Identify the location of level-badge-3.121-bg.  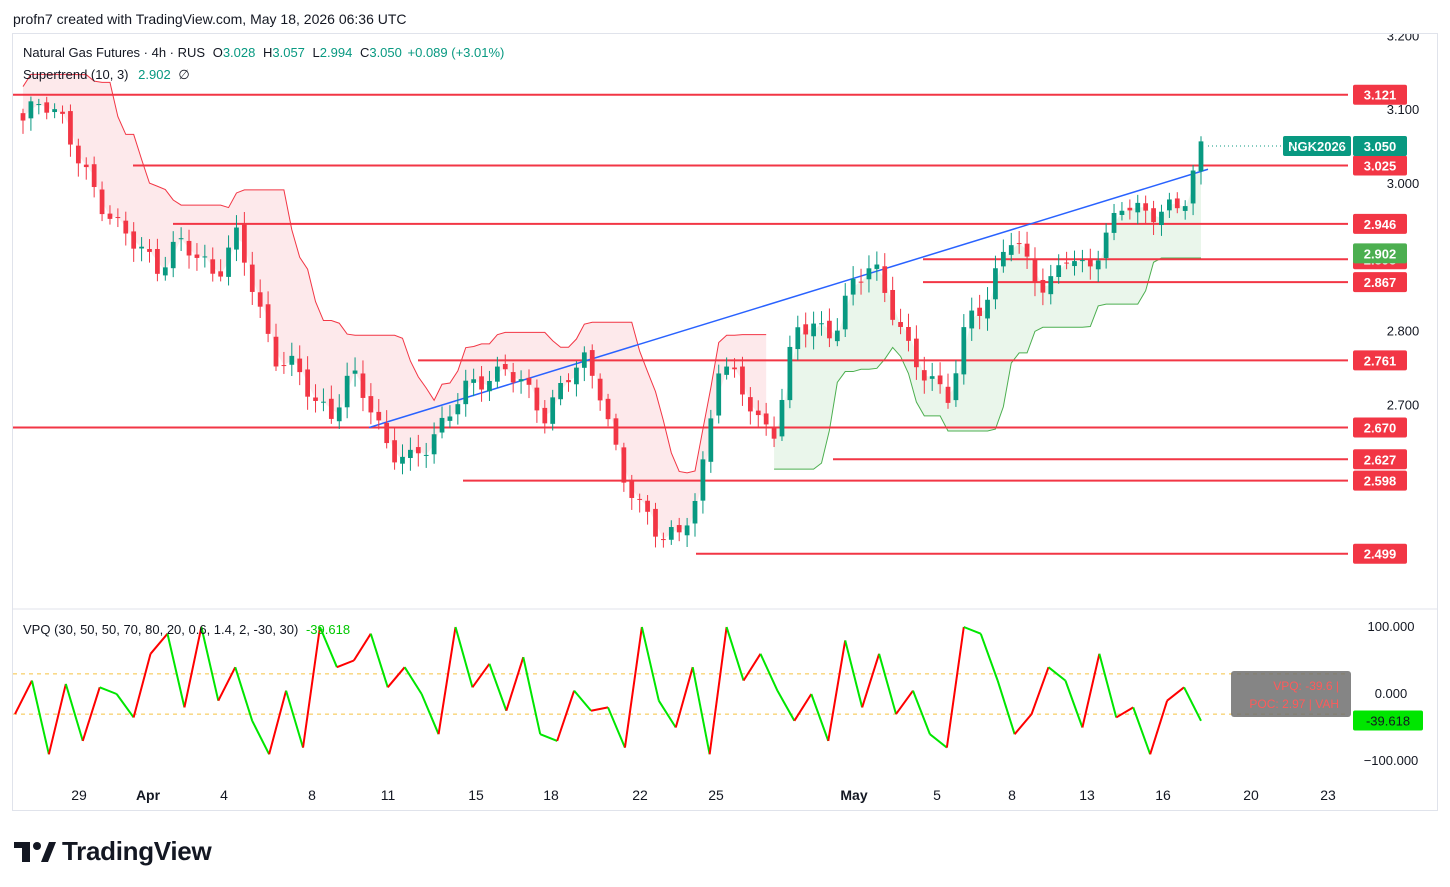
(1380, 94).